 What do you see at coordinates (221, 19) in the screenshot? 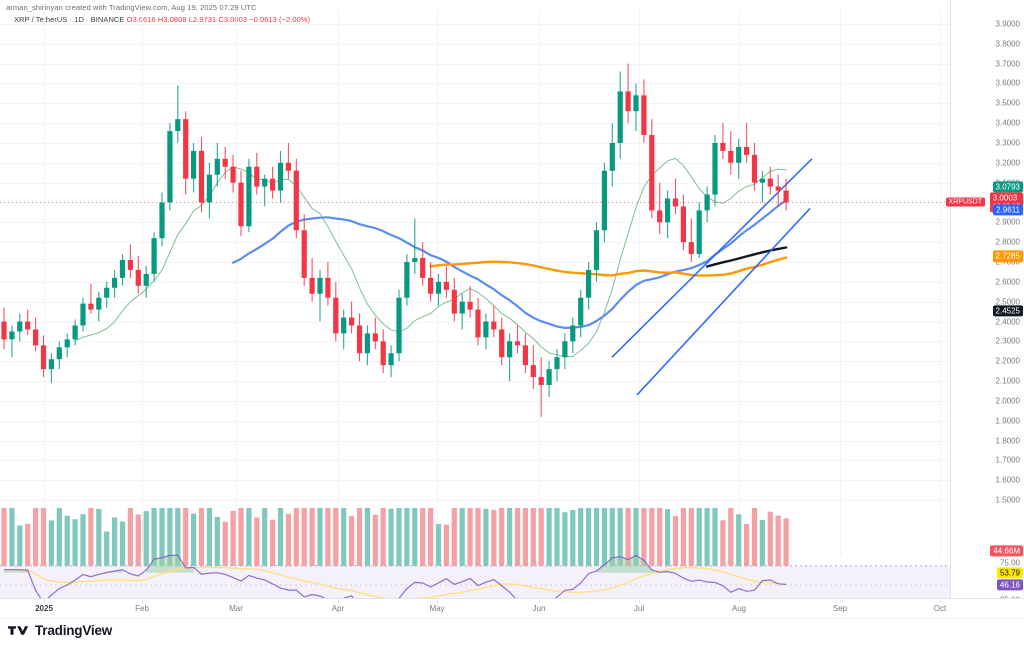
I see `legend-close-label: C` at bounding box center [221, 19].